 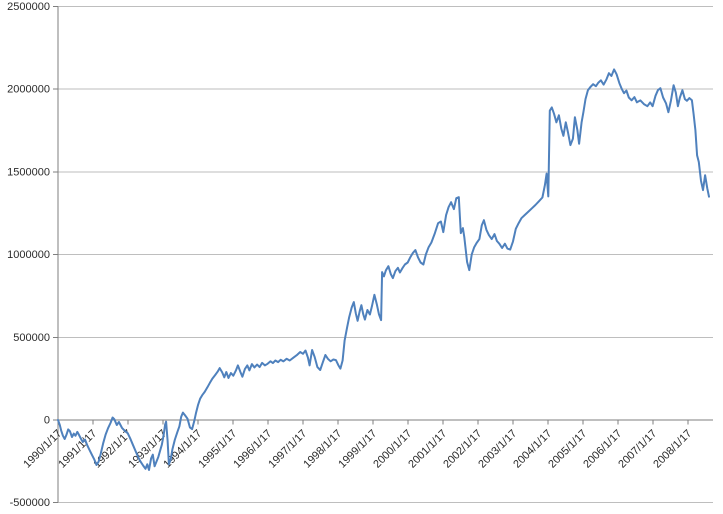 What do you see at coordinates (31, 338) in the screenshot?
I see `y-axis-label: 500000` at bounding box center [31, 338].